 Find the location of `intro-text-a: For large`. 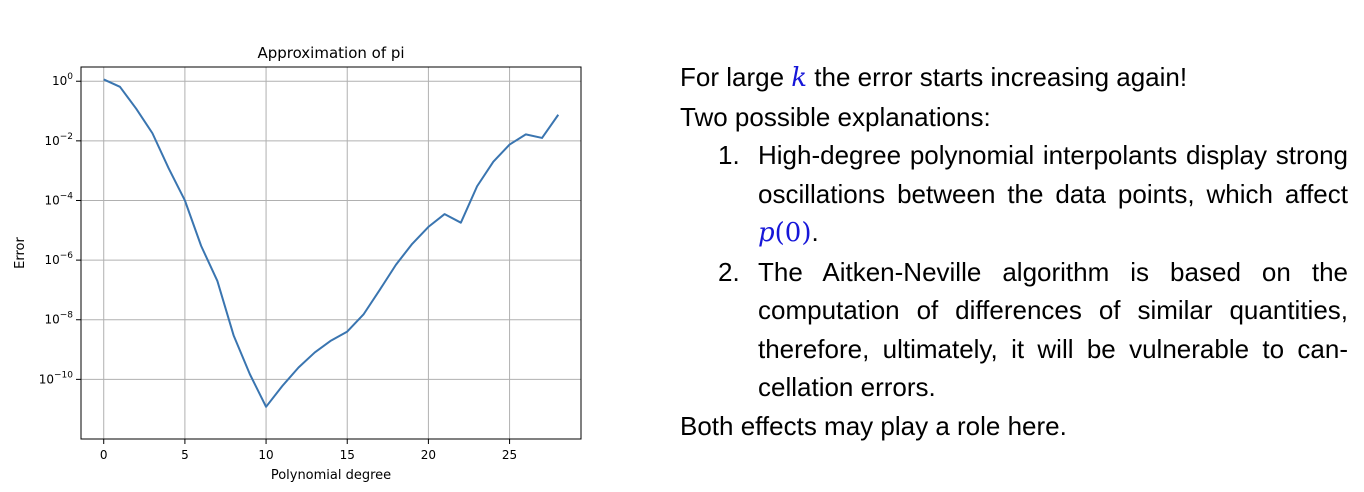

intro-text-a: For large is located at coordinates (736, 77).